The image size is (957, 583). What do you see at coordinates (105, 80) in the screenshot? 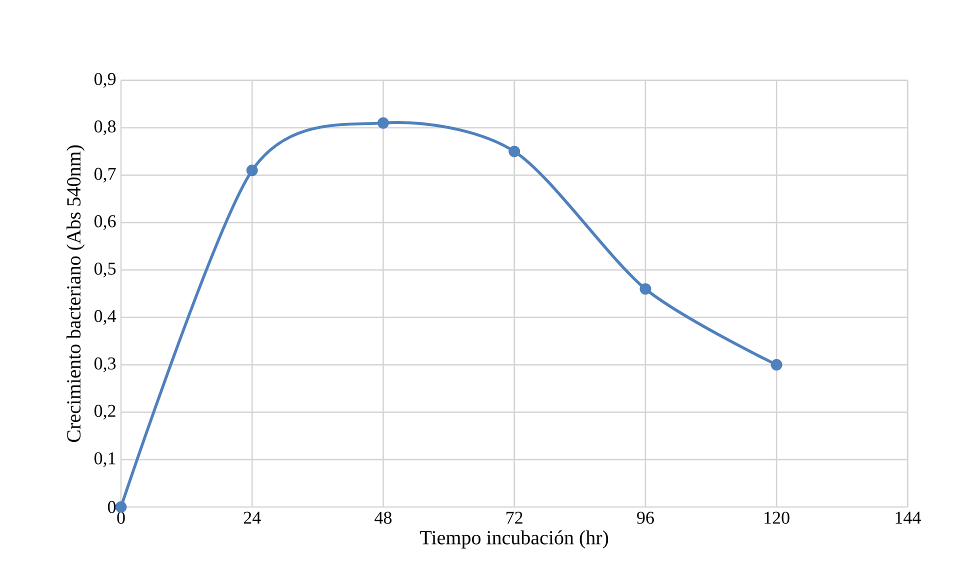
I see `y-tick-label: 0,9` at bounding box center [105, 80].